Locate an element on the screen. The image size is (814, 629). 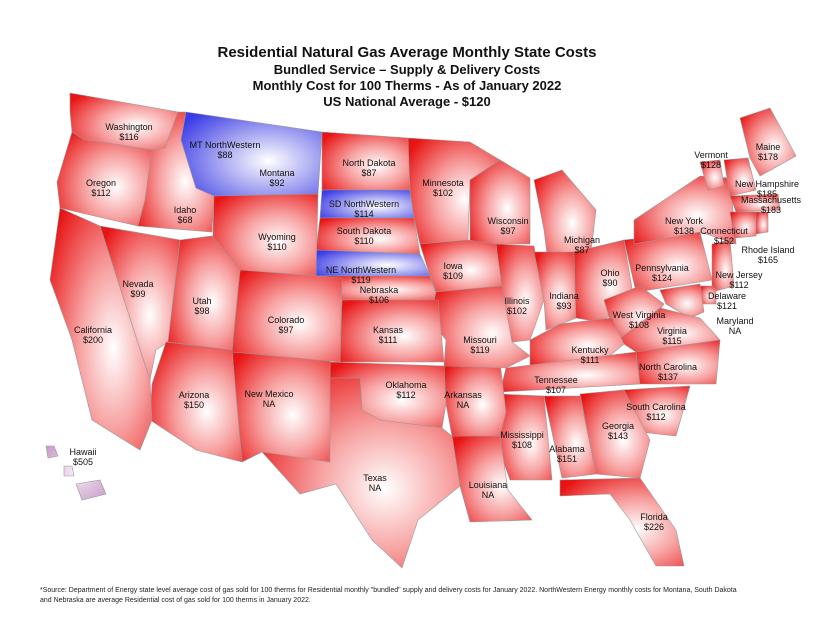
state-name: MT NorthWestern is located at coordinates (225, 145).